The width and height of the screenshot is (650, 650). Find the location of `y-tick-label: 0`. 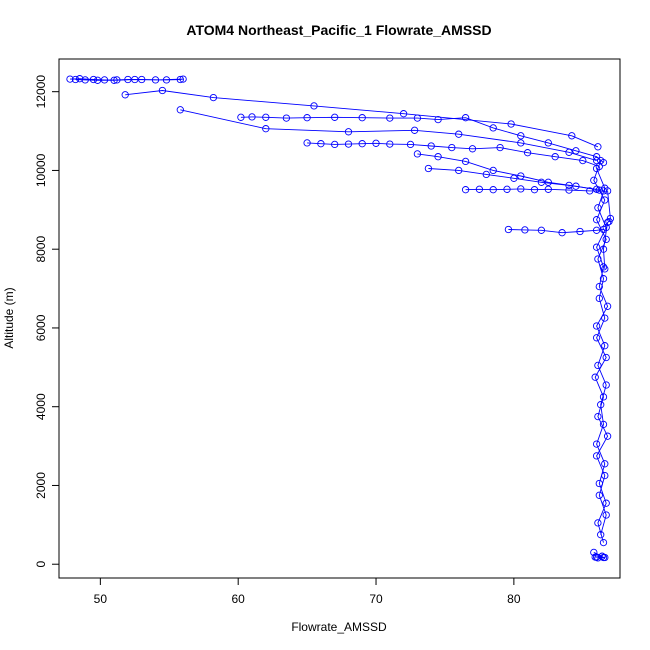

y-tick-label: 0 is located at coordinates (41, 564).